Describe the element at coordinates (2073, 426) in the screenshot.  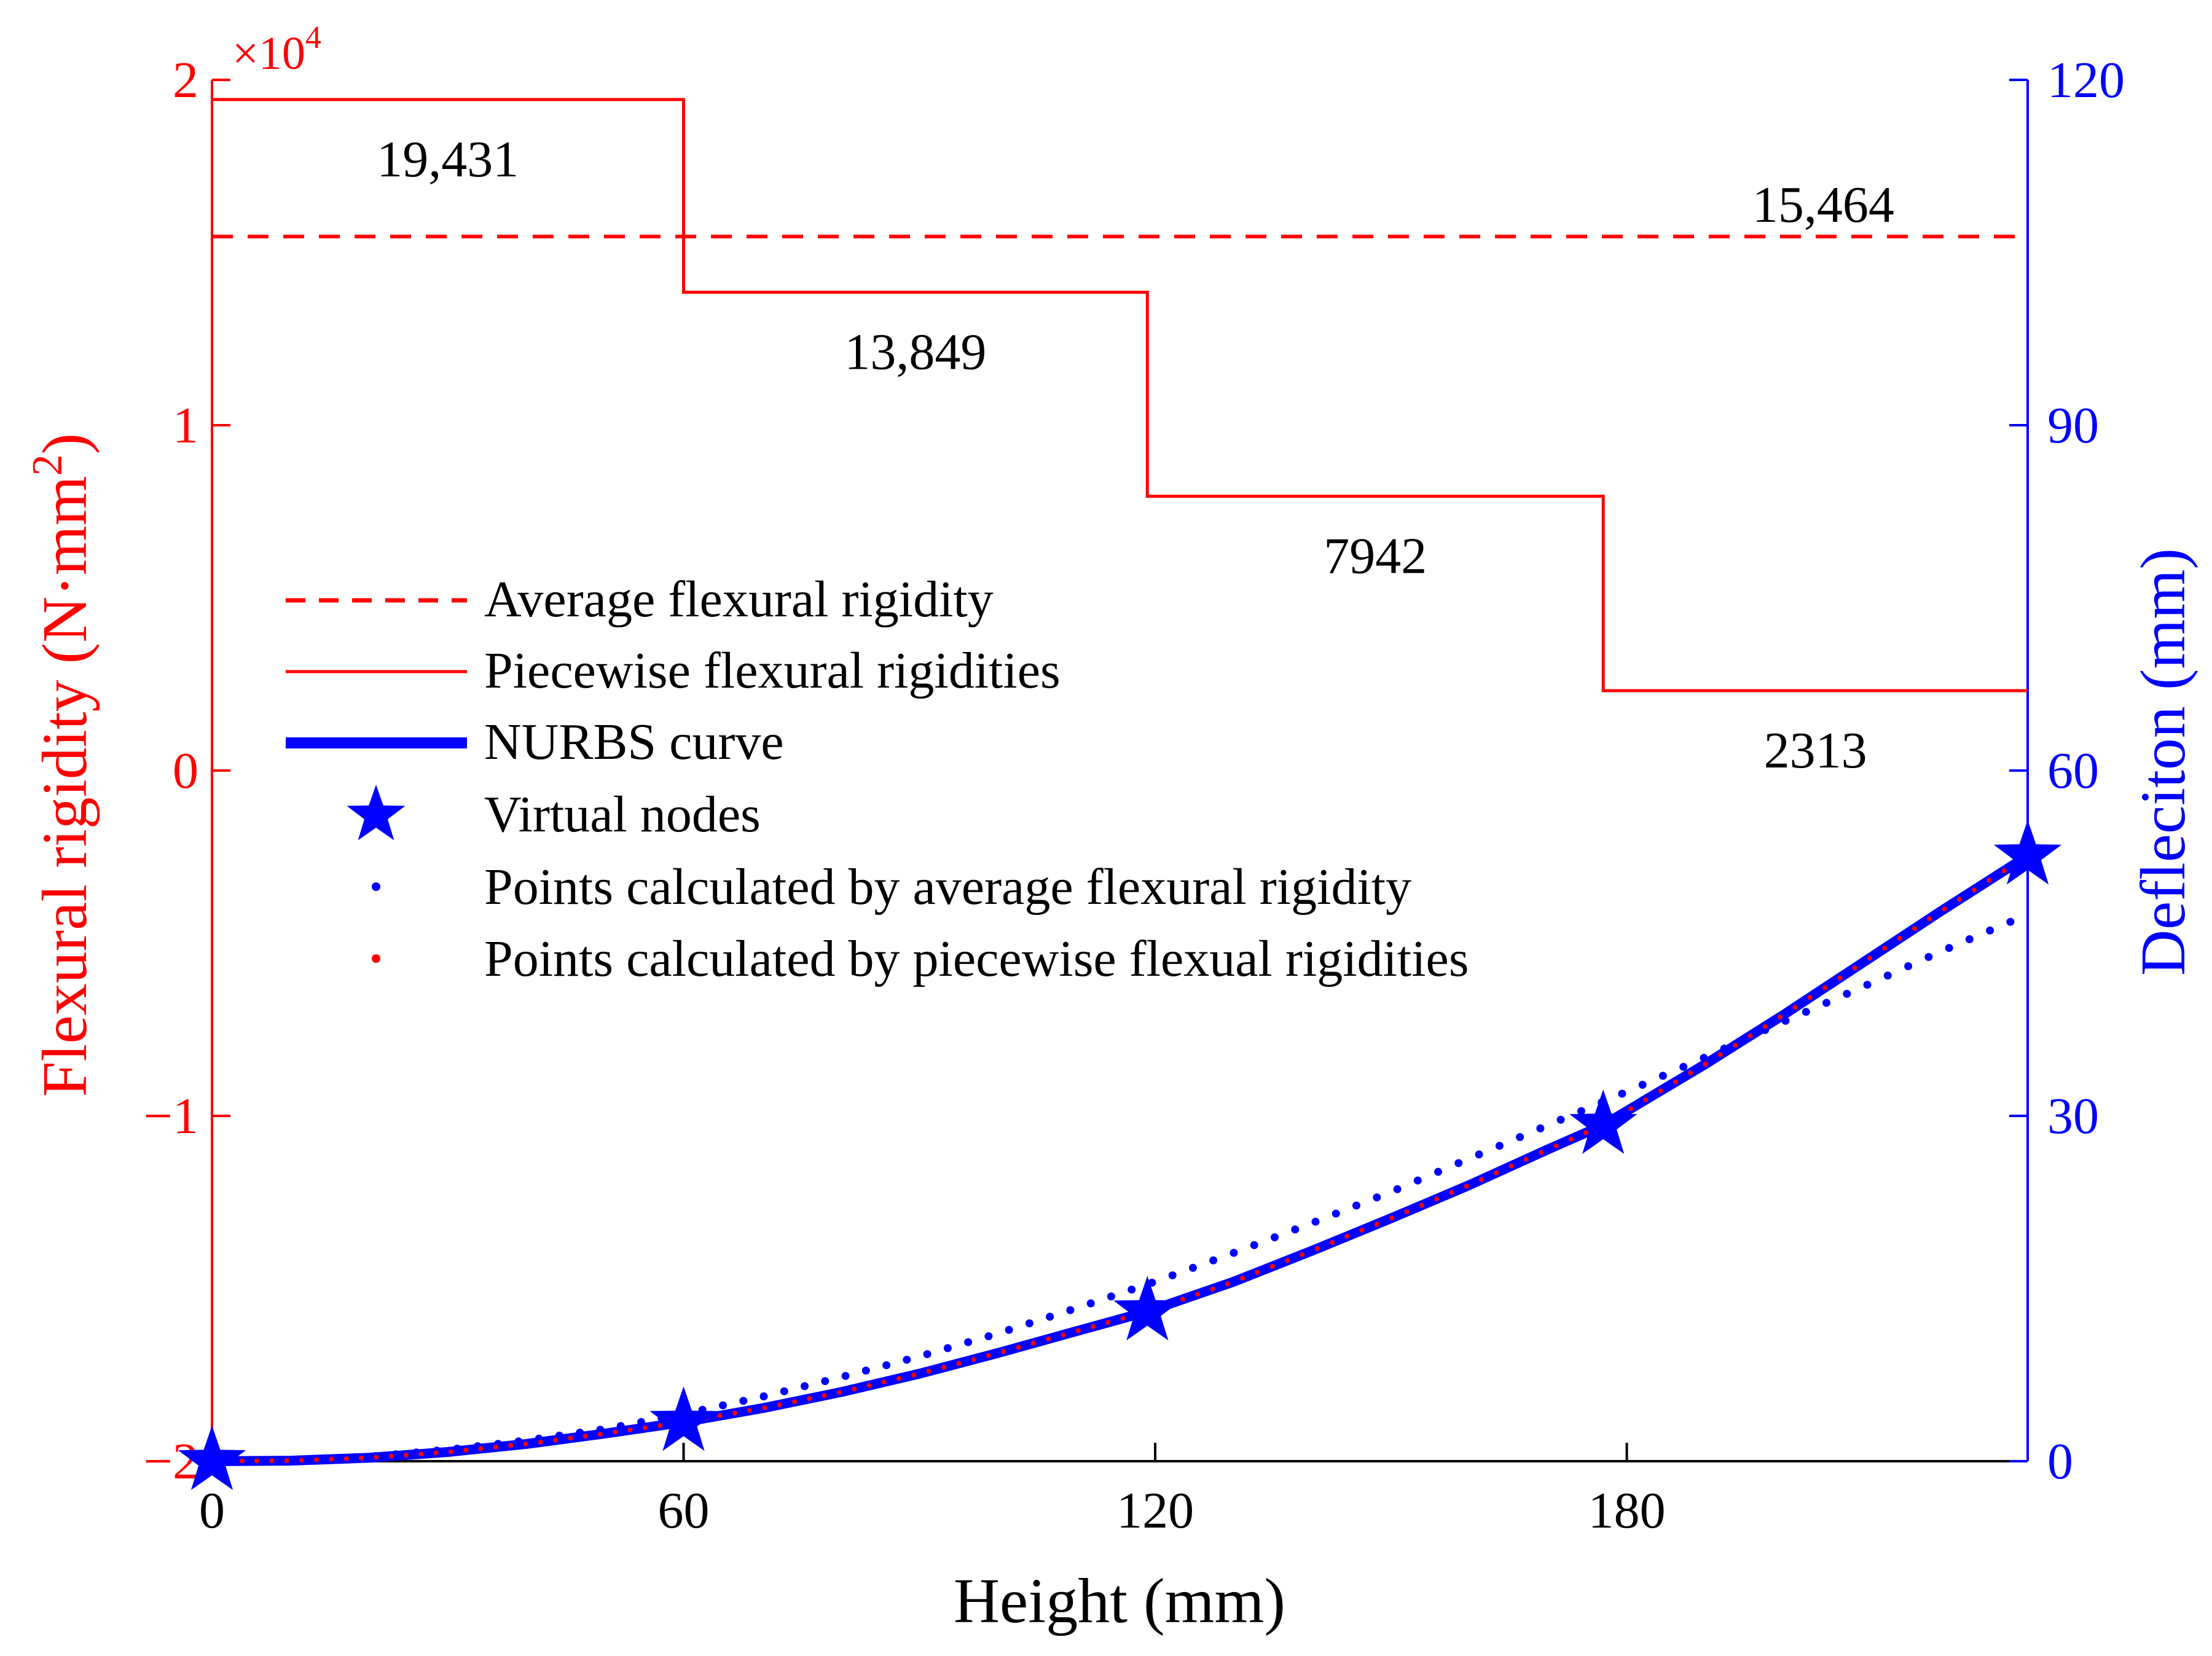
I see `right-tick-label-90: 90` at that location.